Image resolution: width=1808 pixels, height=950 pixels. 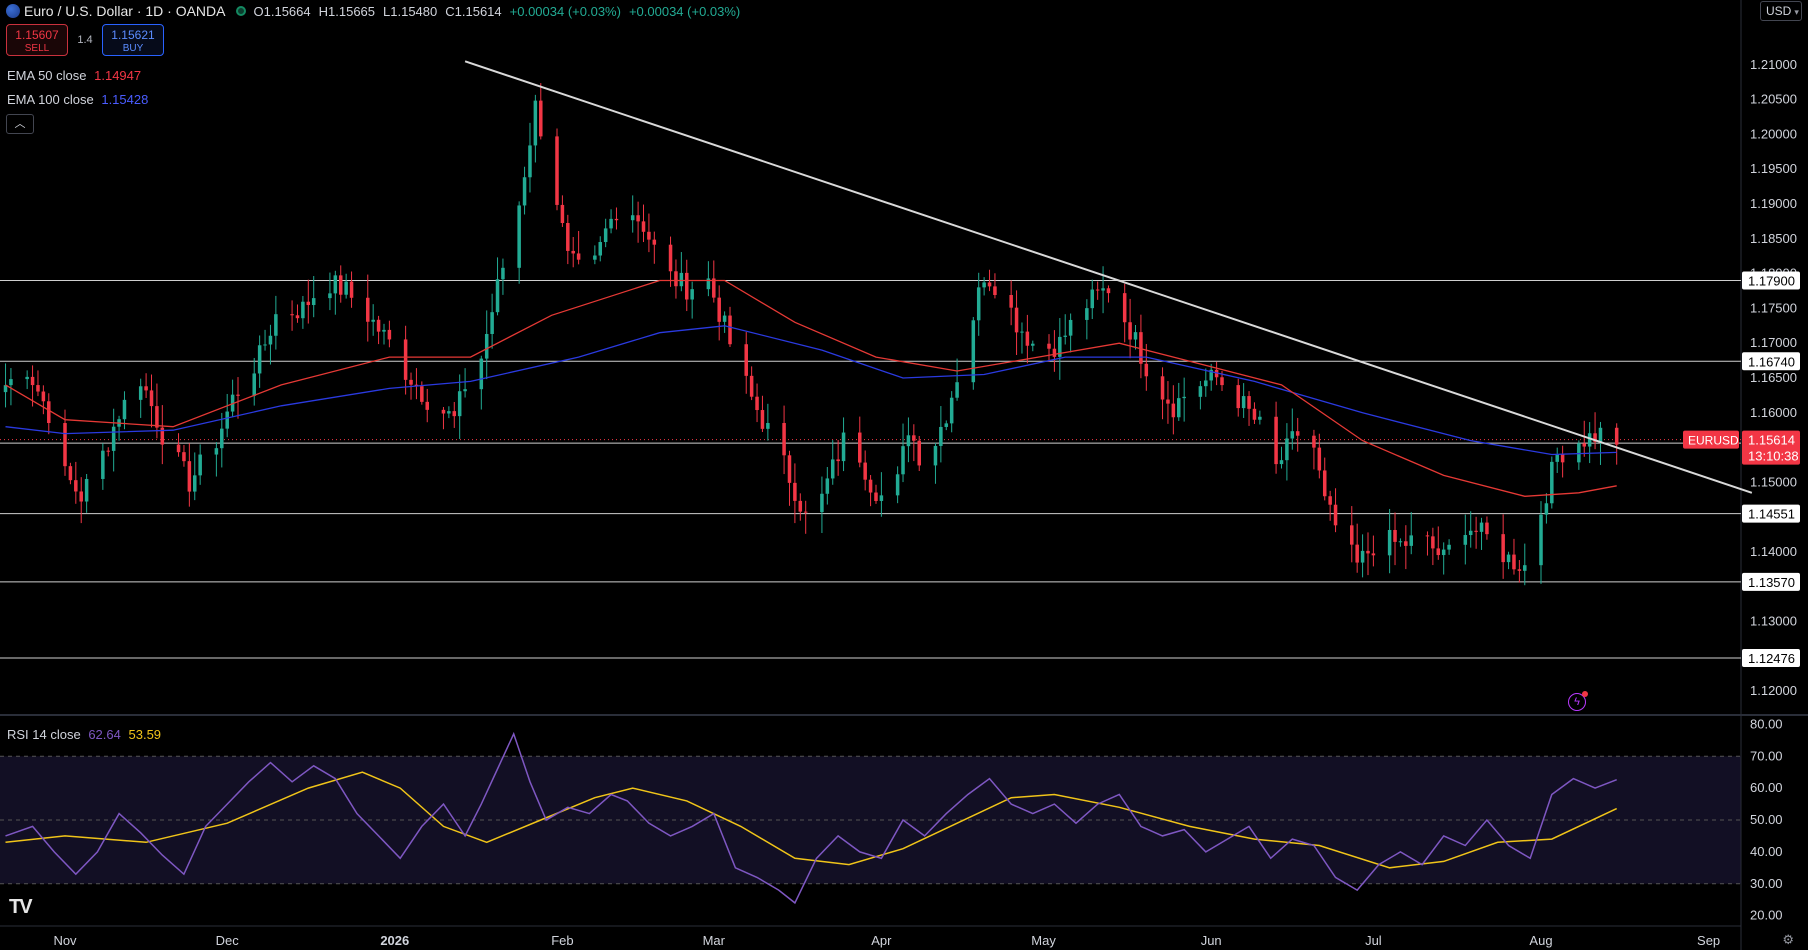 I want to click on sell-price: 1.15607, so click(x=37, y=35).